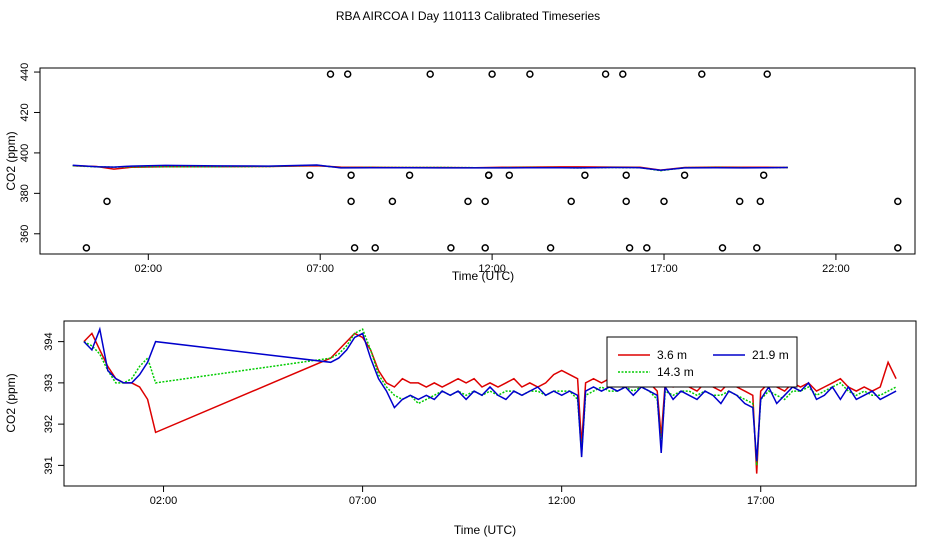 The height and width of the screenshot is (540, 936). Describe the element at coordinates (164, 501) in the screenshot. I see `bottom-x-tick-label: 02:00` at that location.